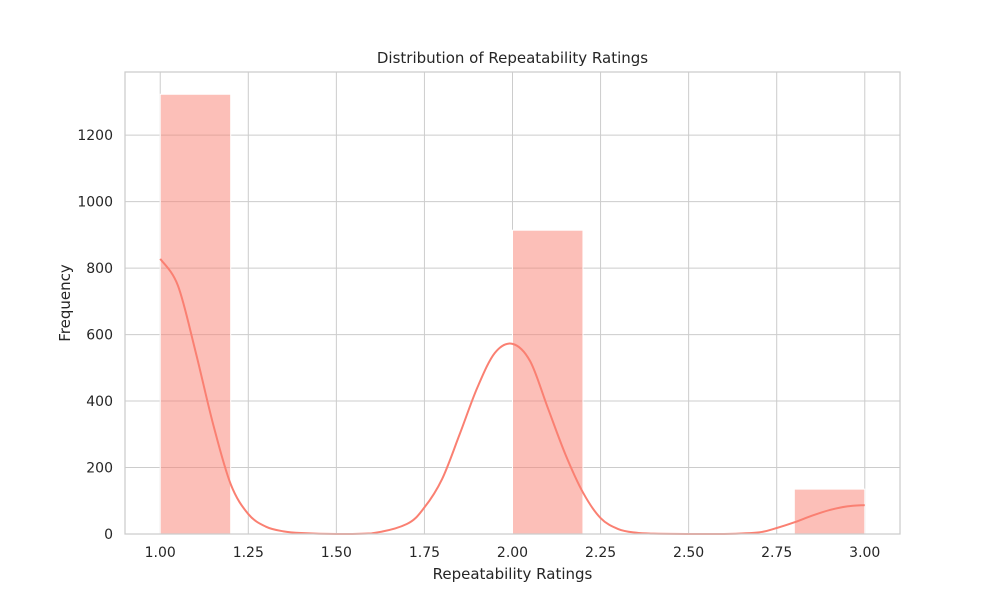  What do you see at coordinates (95, 203) in the screenshot?
I see `y-tick-label: 1000` at bounding box center [95, 203].